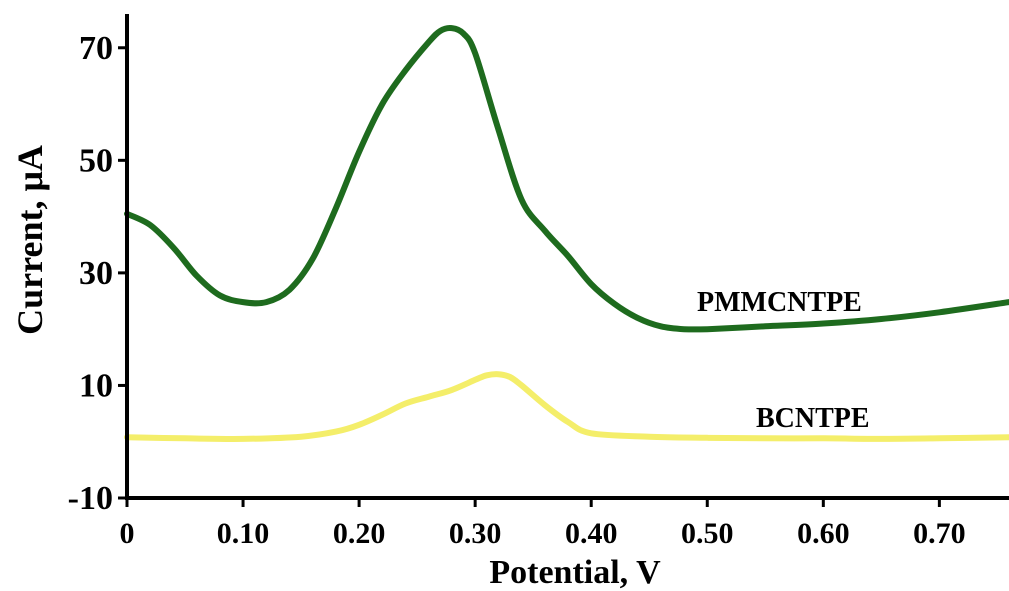 The height and width of the screenshot is (591, 1009). What do you see at coordinates (30, 240) in the screenshot?
I see `y-axis-title: Current, μA` at bounding box center [30, 240].